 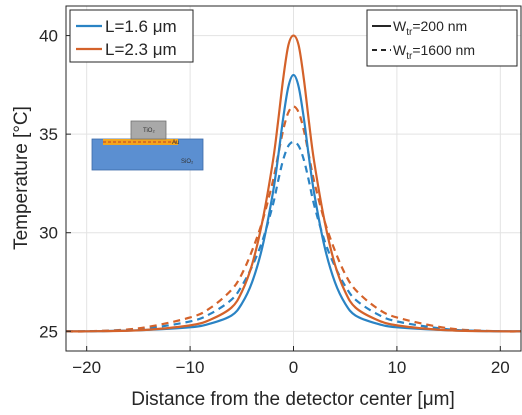 I want to click on legend-style-label-0: Wtr=200 nm, so click(x=430, y=28).